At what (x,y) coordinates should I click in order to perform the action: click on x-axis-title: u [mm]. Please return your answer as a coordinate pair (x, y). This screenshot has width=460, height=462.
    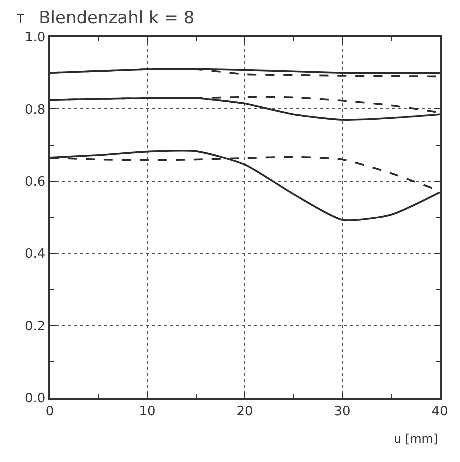
    Looking at the image, I should click on (416, 439).